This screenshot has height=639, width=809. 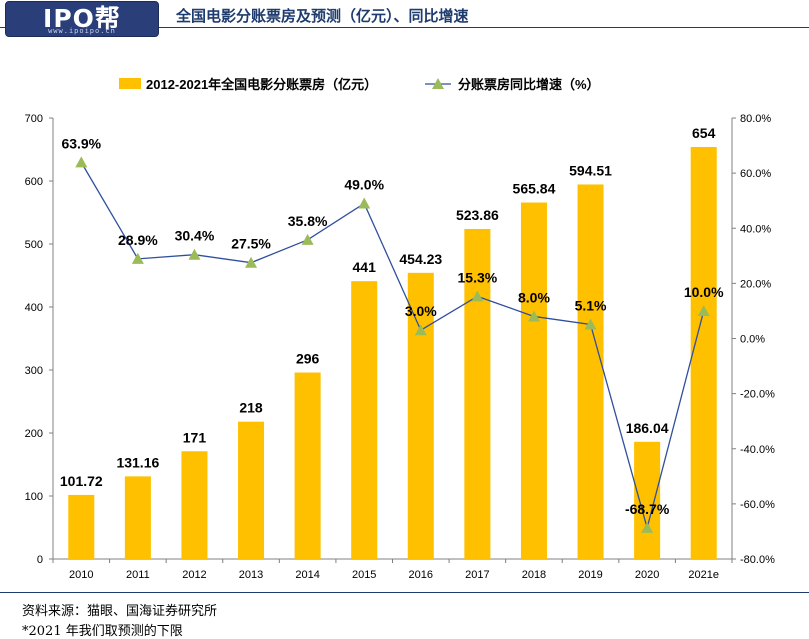 I want to click on bar-2013, so click(x=251, y=490).